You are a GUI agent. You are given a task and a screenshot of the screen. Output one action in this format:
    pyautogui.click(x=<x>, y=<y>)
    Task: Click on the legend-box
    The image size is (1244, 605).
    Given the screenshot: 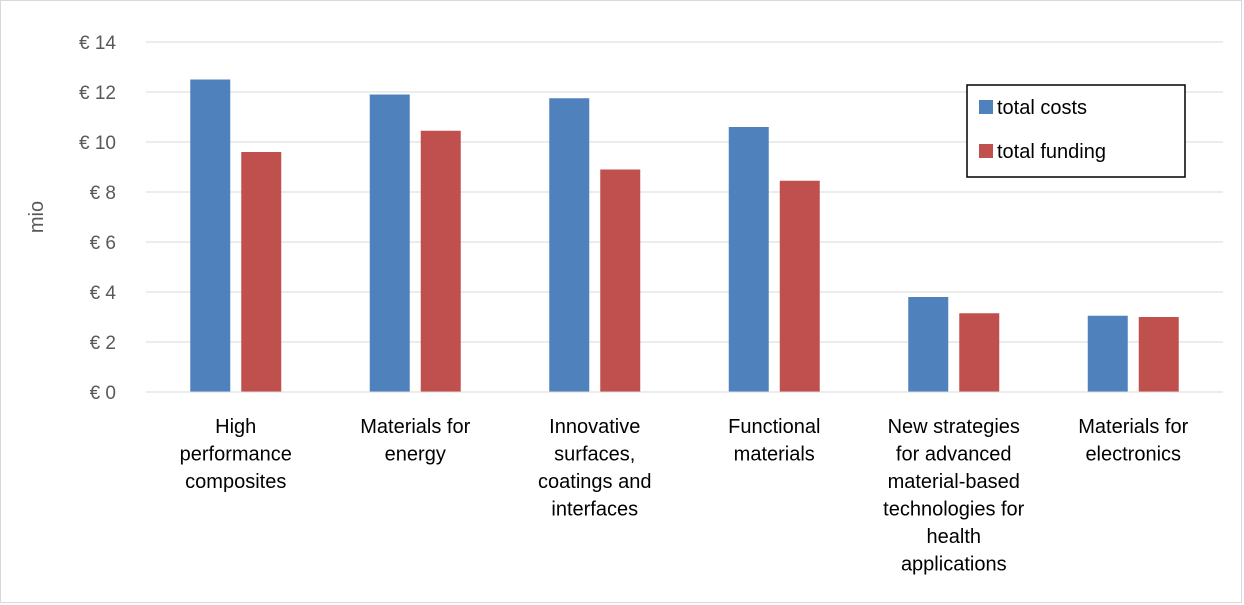 What is the action you would take?
    pyautogui.click(x=1076, y=131)
    